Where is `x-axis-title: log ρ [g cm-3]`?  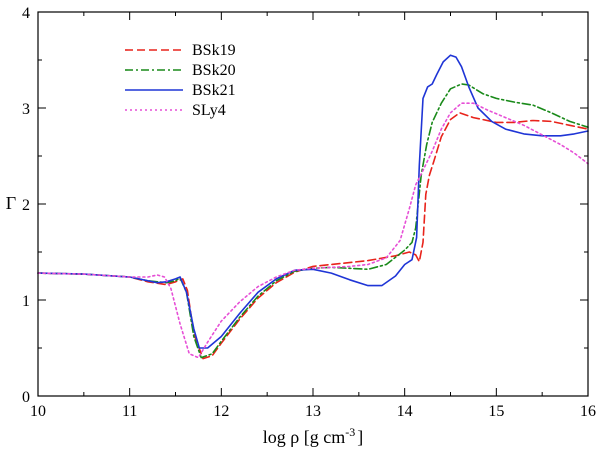
x-axis-title: log ρ [g cm-3] is located at coordinates (313, 436).